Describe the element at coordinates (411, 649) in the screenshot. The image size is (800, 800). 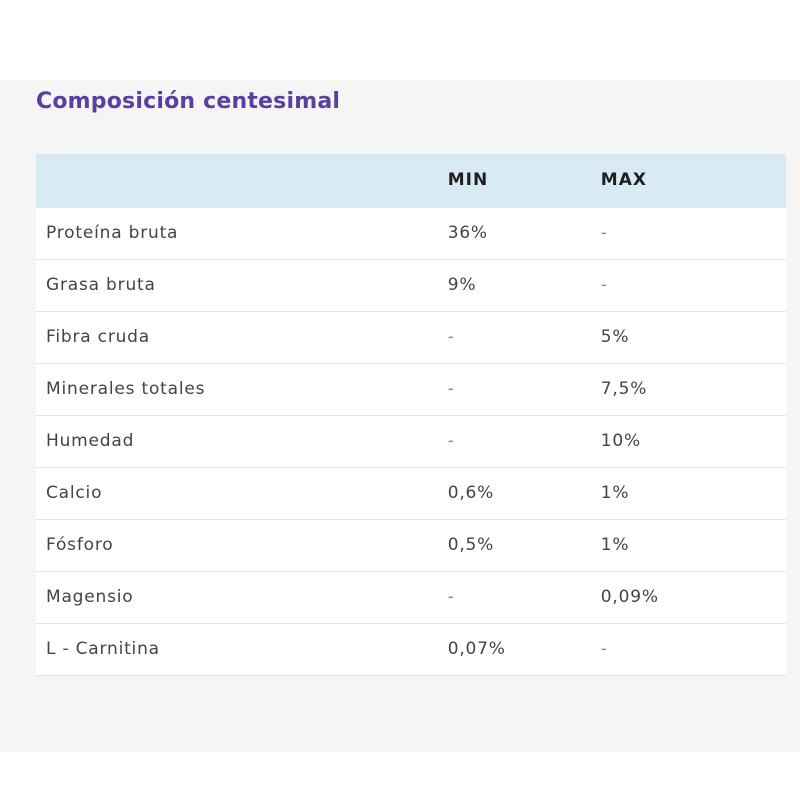
I see `table-row: L - Carnitina 0,07% -` at that location.